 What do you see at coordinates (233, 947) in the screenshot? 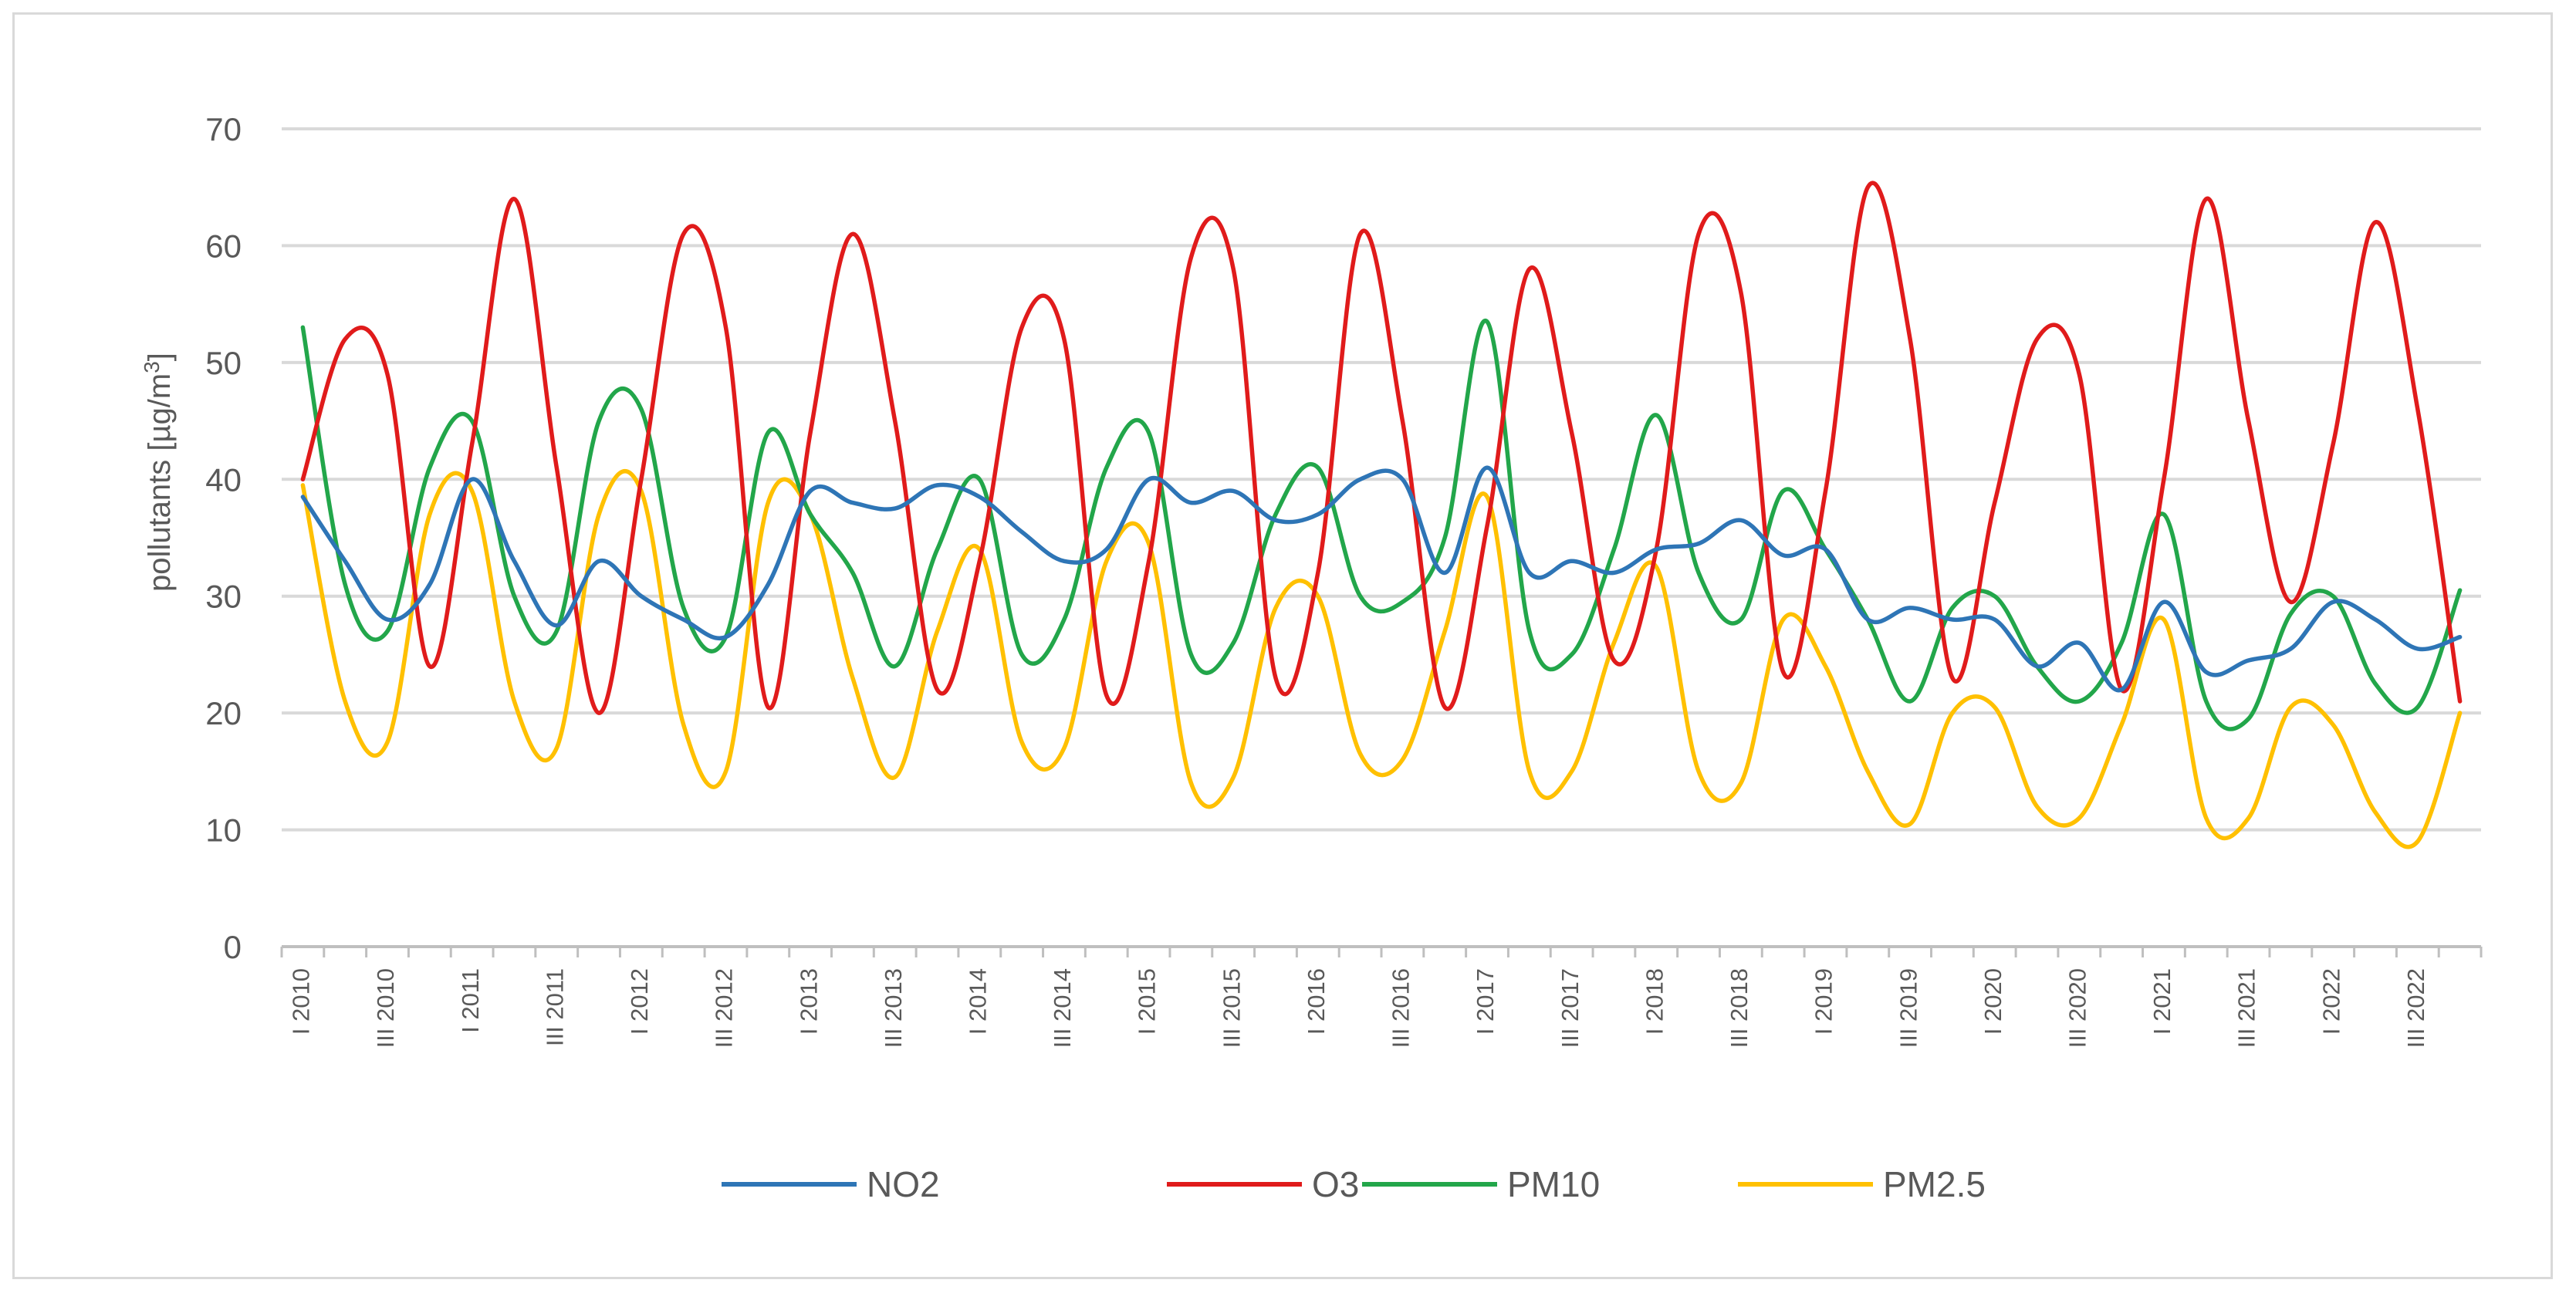
I see `y-tick-label: 0` at bounding box center [233, 947].